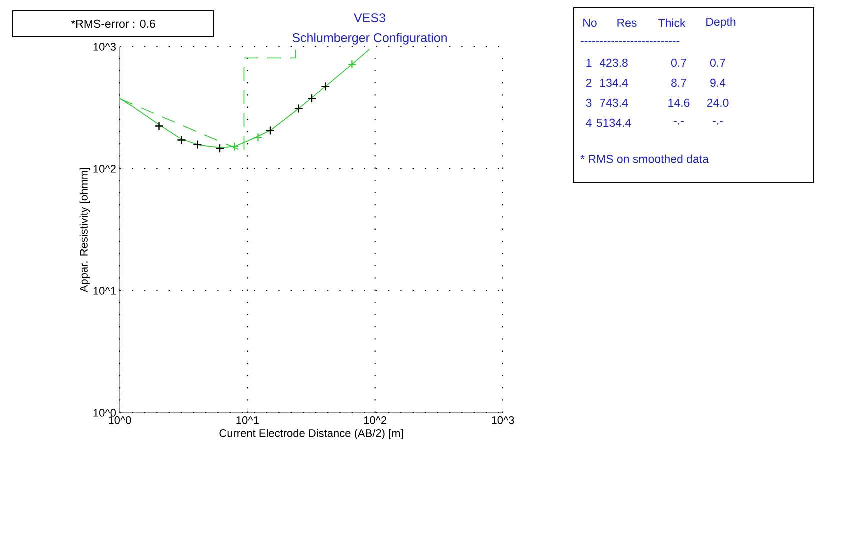 This screenshot has width=860, height=552. What do you see at coordinates (718, 83) in the screenshot?
I see `text: 9.4` at bounding box center [718, 83].